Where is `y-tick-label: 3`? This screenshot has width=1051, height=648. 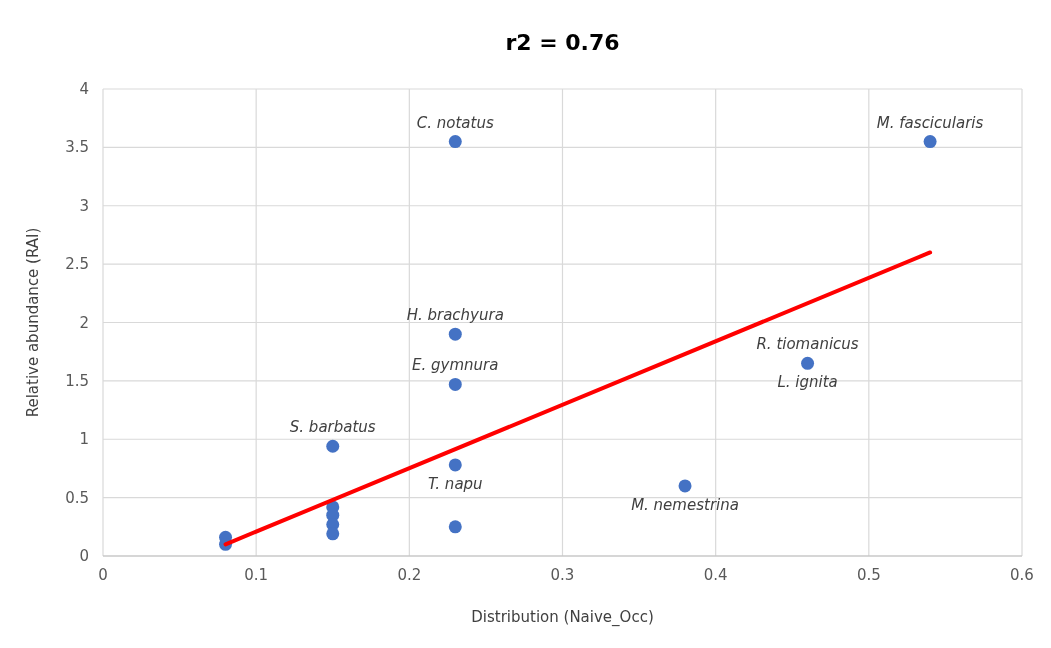 y-tick-label: 3 is located at coordinates (84, 205).